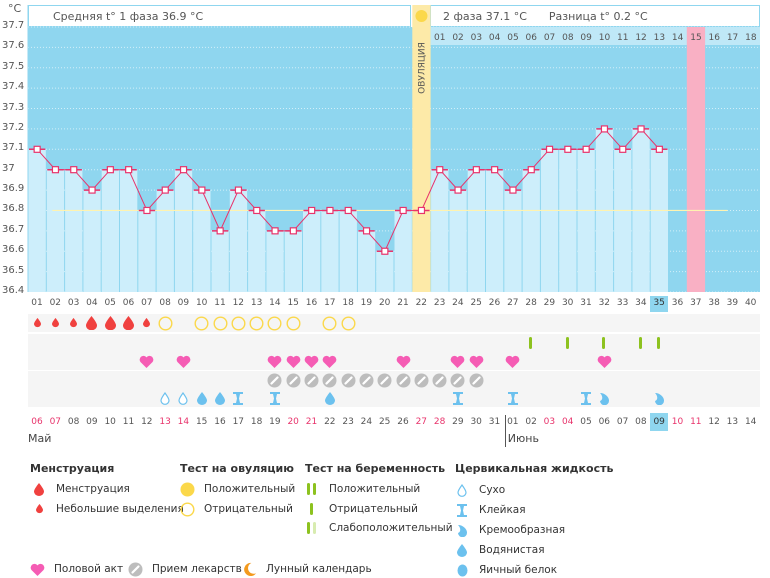 This screenshot has height=578, width=770. Describe the element at coordinates (73, 422) in the screenshot. I see `calendar-date-label: 08` at that location.